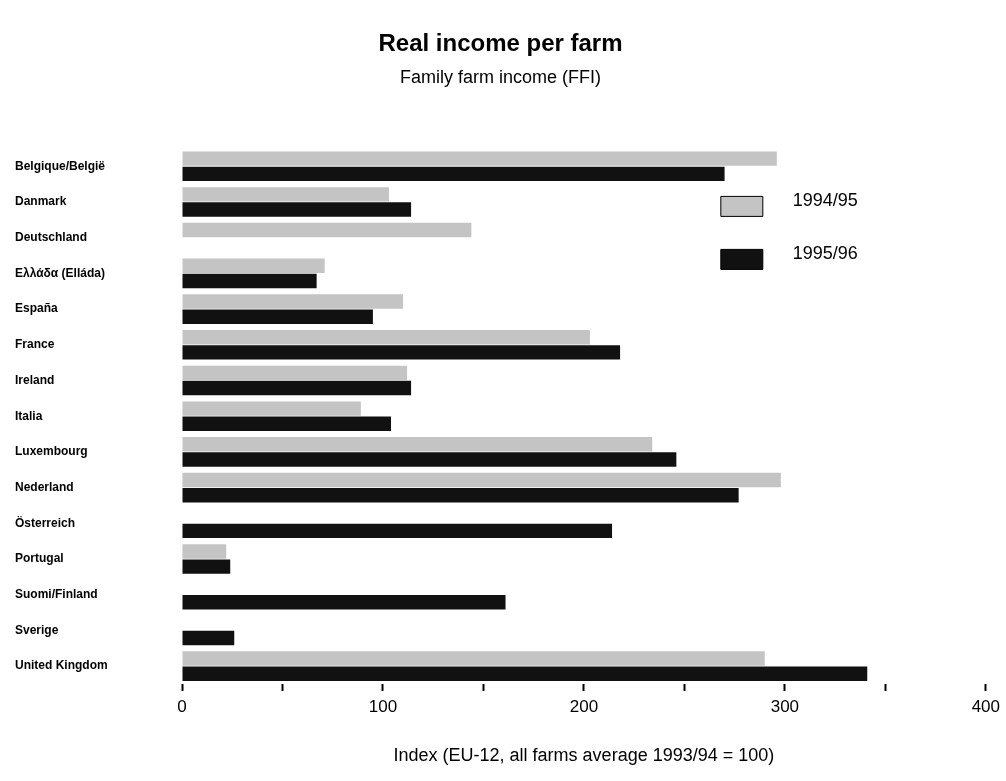  What do you see at coordinates (51, 451) in the screenshot?
I see `y-tick-label: Luxembourg` at bounding box center [51, 451].